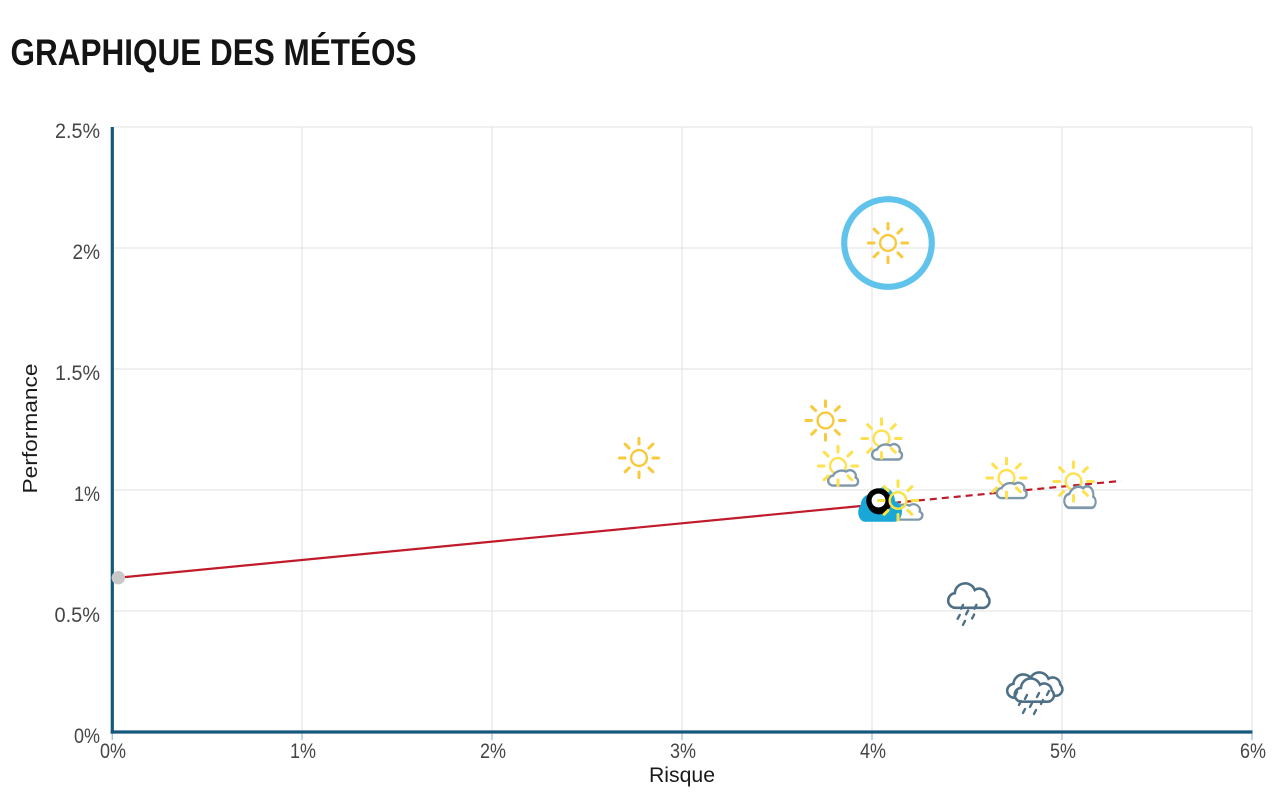  I want to click on svg-text: 0.5%, so click(78, 615).